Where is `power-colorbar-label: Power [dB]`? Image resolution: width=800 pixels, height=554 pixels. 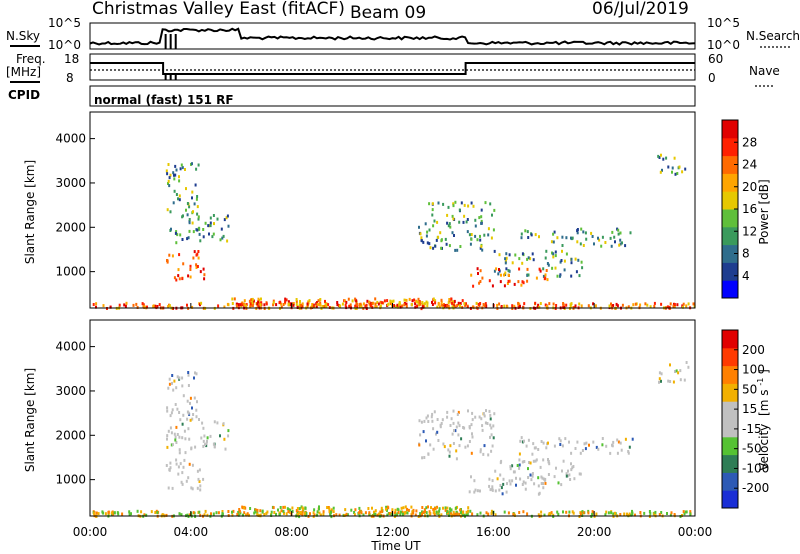 power-colorbar-label: Power [dB] is located at coordinates (764, 211).